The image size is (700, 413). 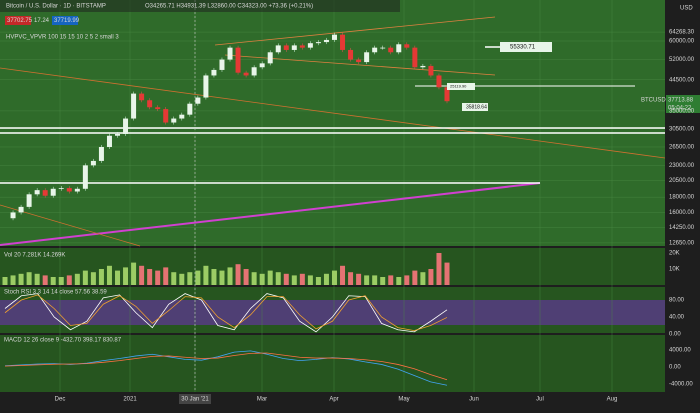 I want to click on price-tick-label: 12650.00, so click(x=682, y=243).